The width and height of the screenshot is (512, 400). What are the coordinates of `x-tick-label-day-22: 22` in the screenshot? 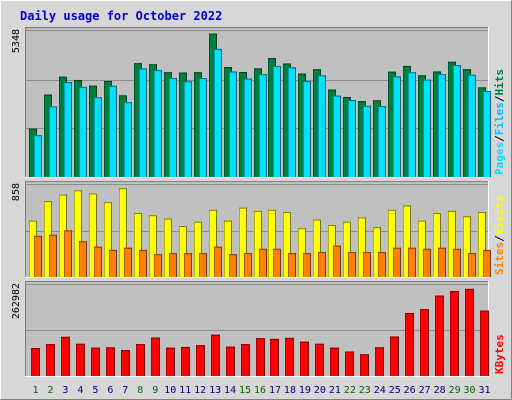 It's located at (350, 390).